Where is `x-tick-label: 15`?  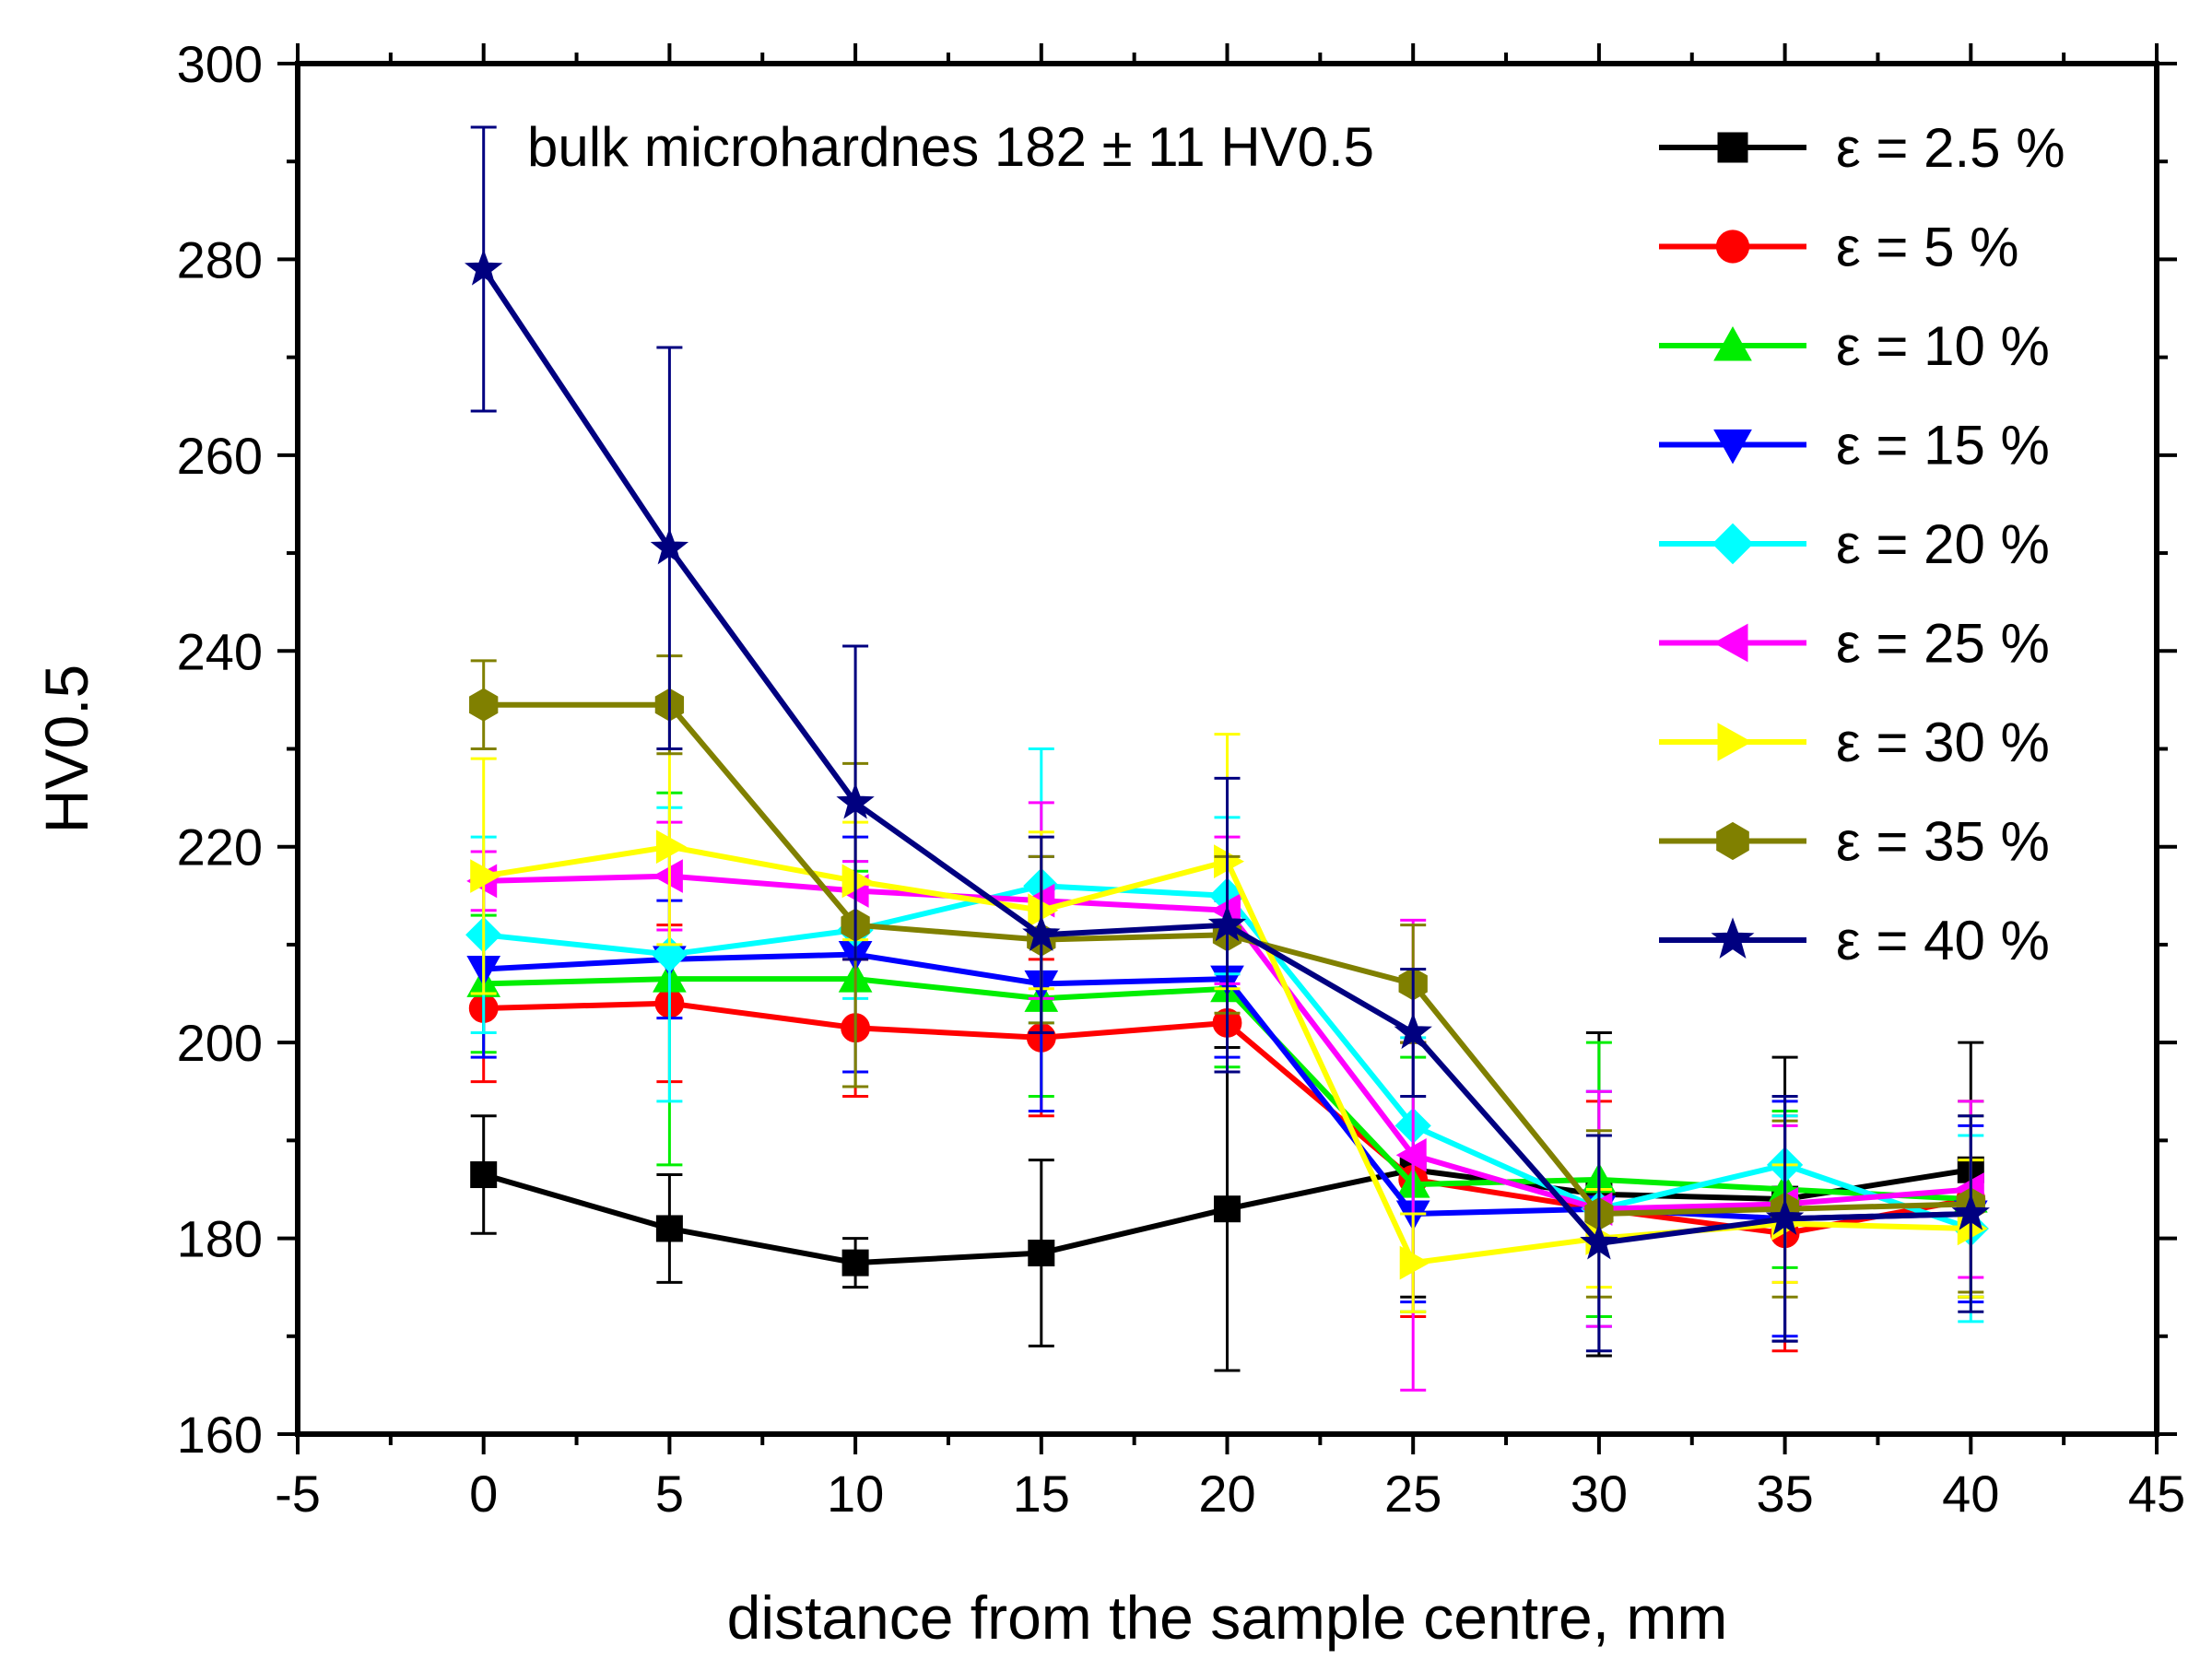 x-tick-label: 15 is located at coordinates (1041, 1494).